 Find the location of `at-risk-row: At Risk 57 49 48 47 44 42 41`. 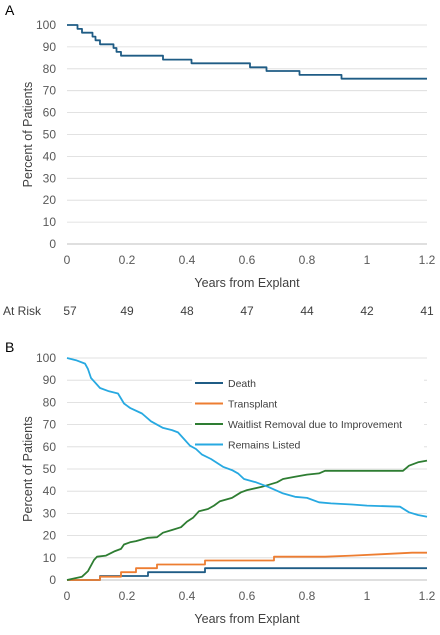

at-risk-row: At Risk 57 49 48 47 44 42 41 is located at coordinates (218, 311).